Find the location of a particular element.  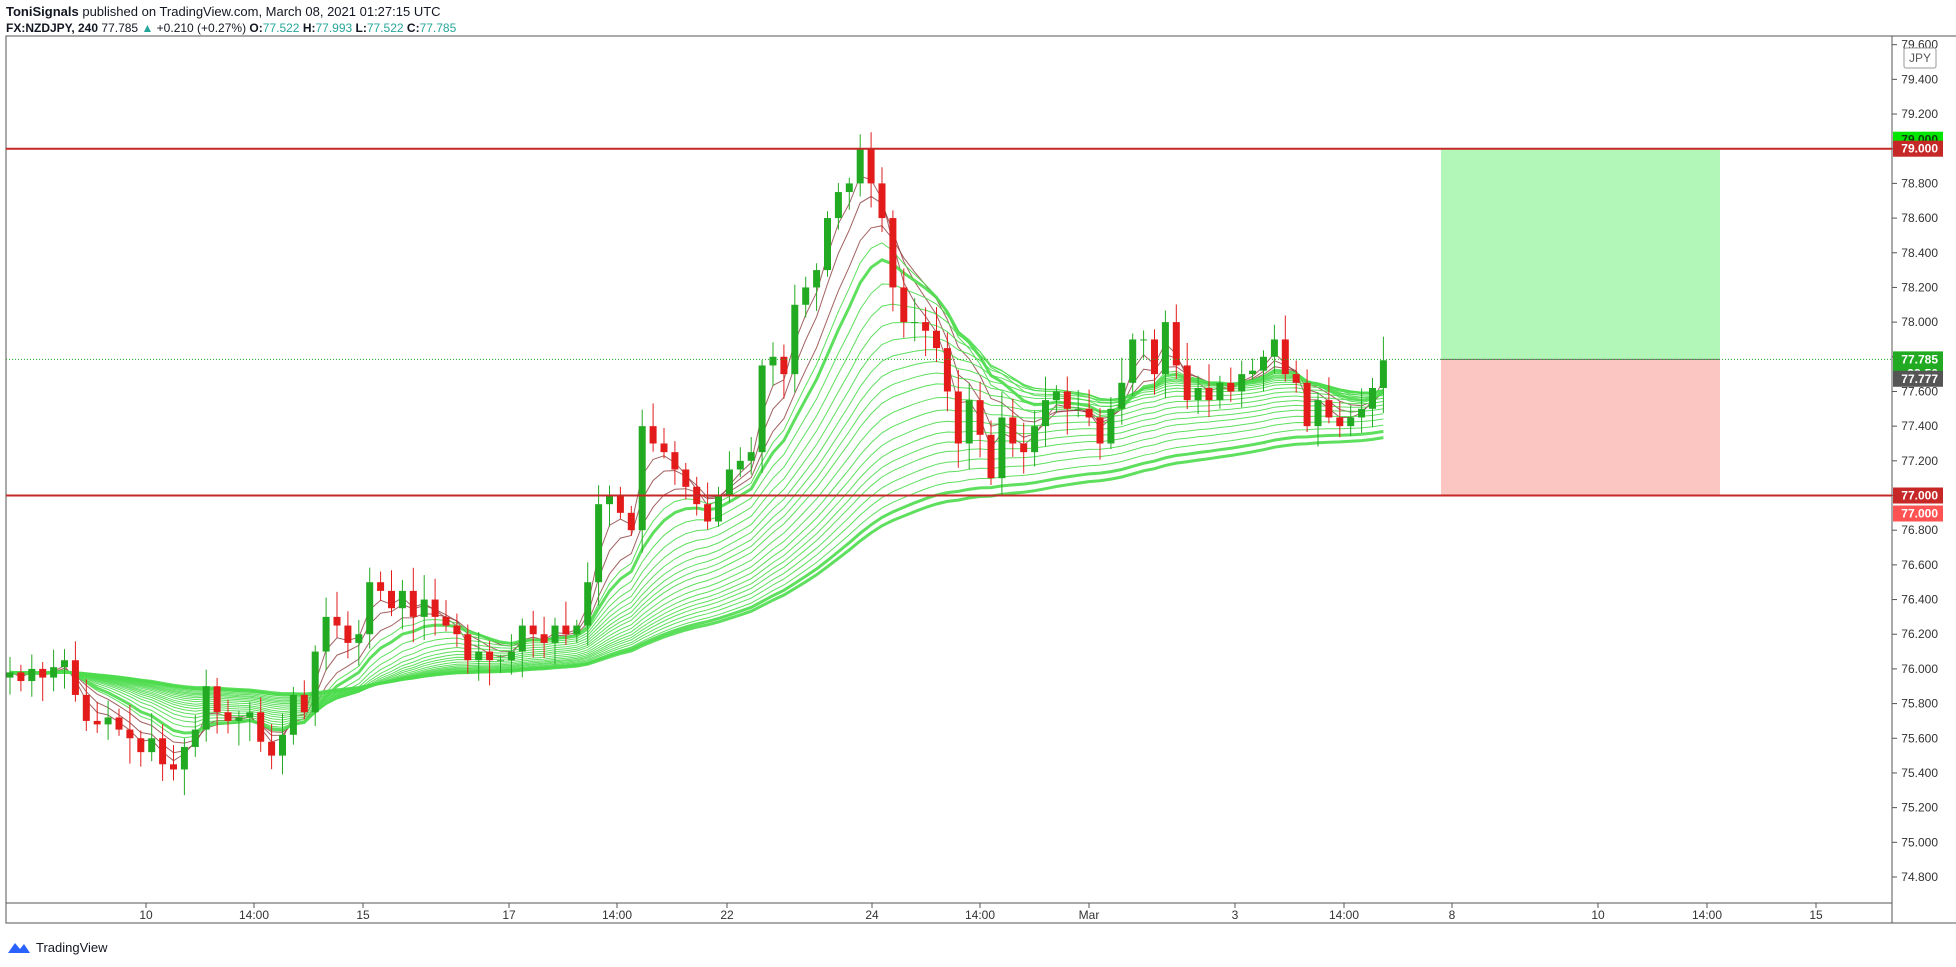

price-tag-box is located at coordinates (1918, 513).